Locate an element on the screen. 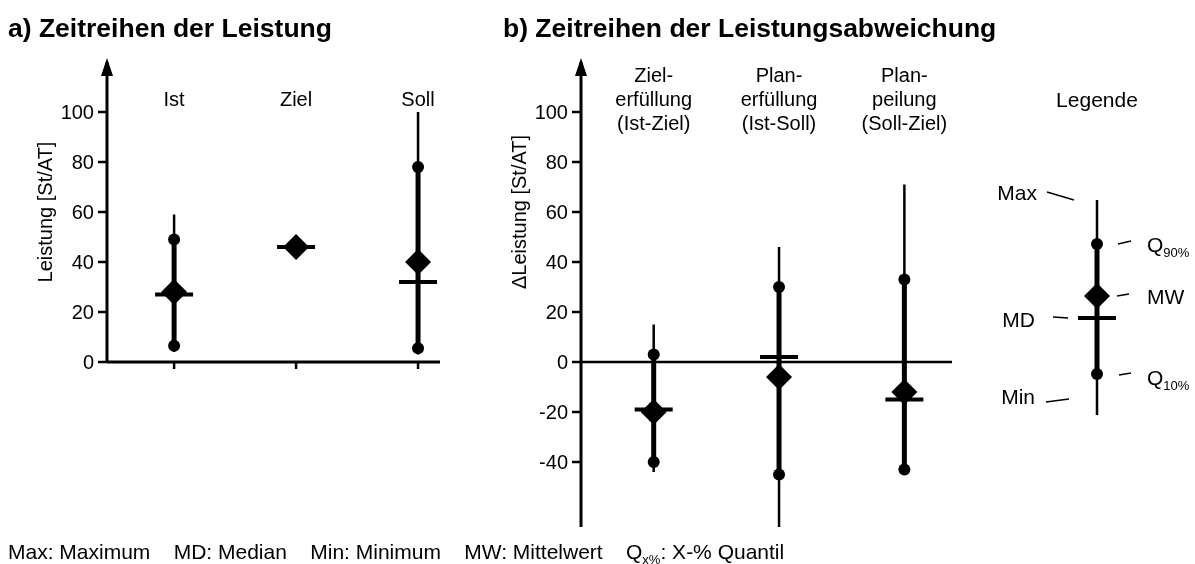  x-tick-label: Ziel- erfüllung (Ist-Ziel) is located at coordinates (654, 99).